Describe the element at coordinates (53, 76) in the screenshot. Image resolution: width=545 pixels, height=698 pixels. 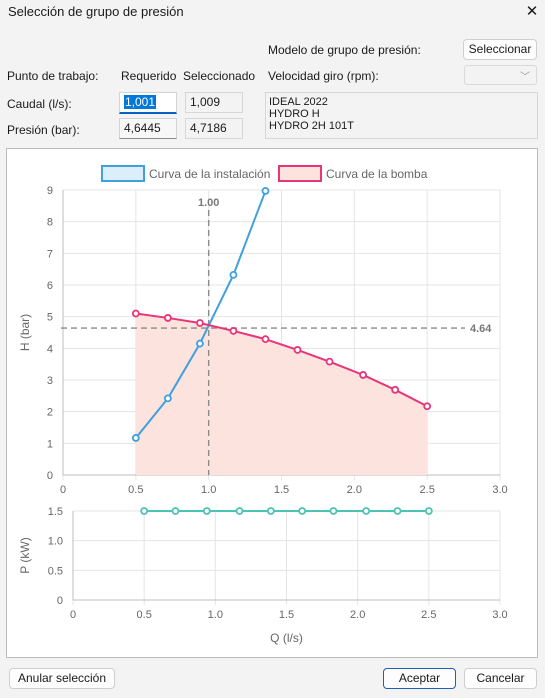
I see `work-point-label: Punto de trabajo:` at that location.